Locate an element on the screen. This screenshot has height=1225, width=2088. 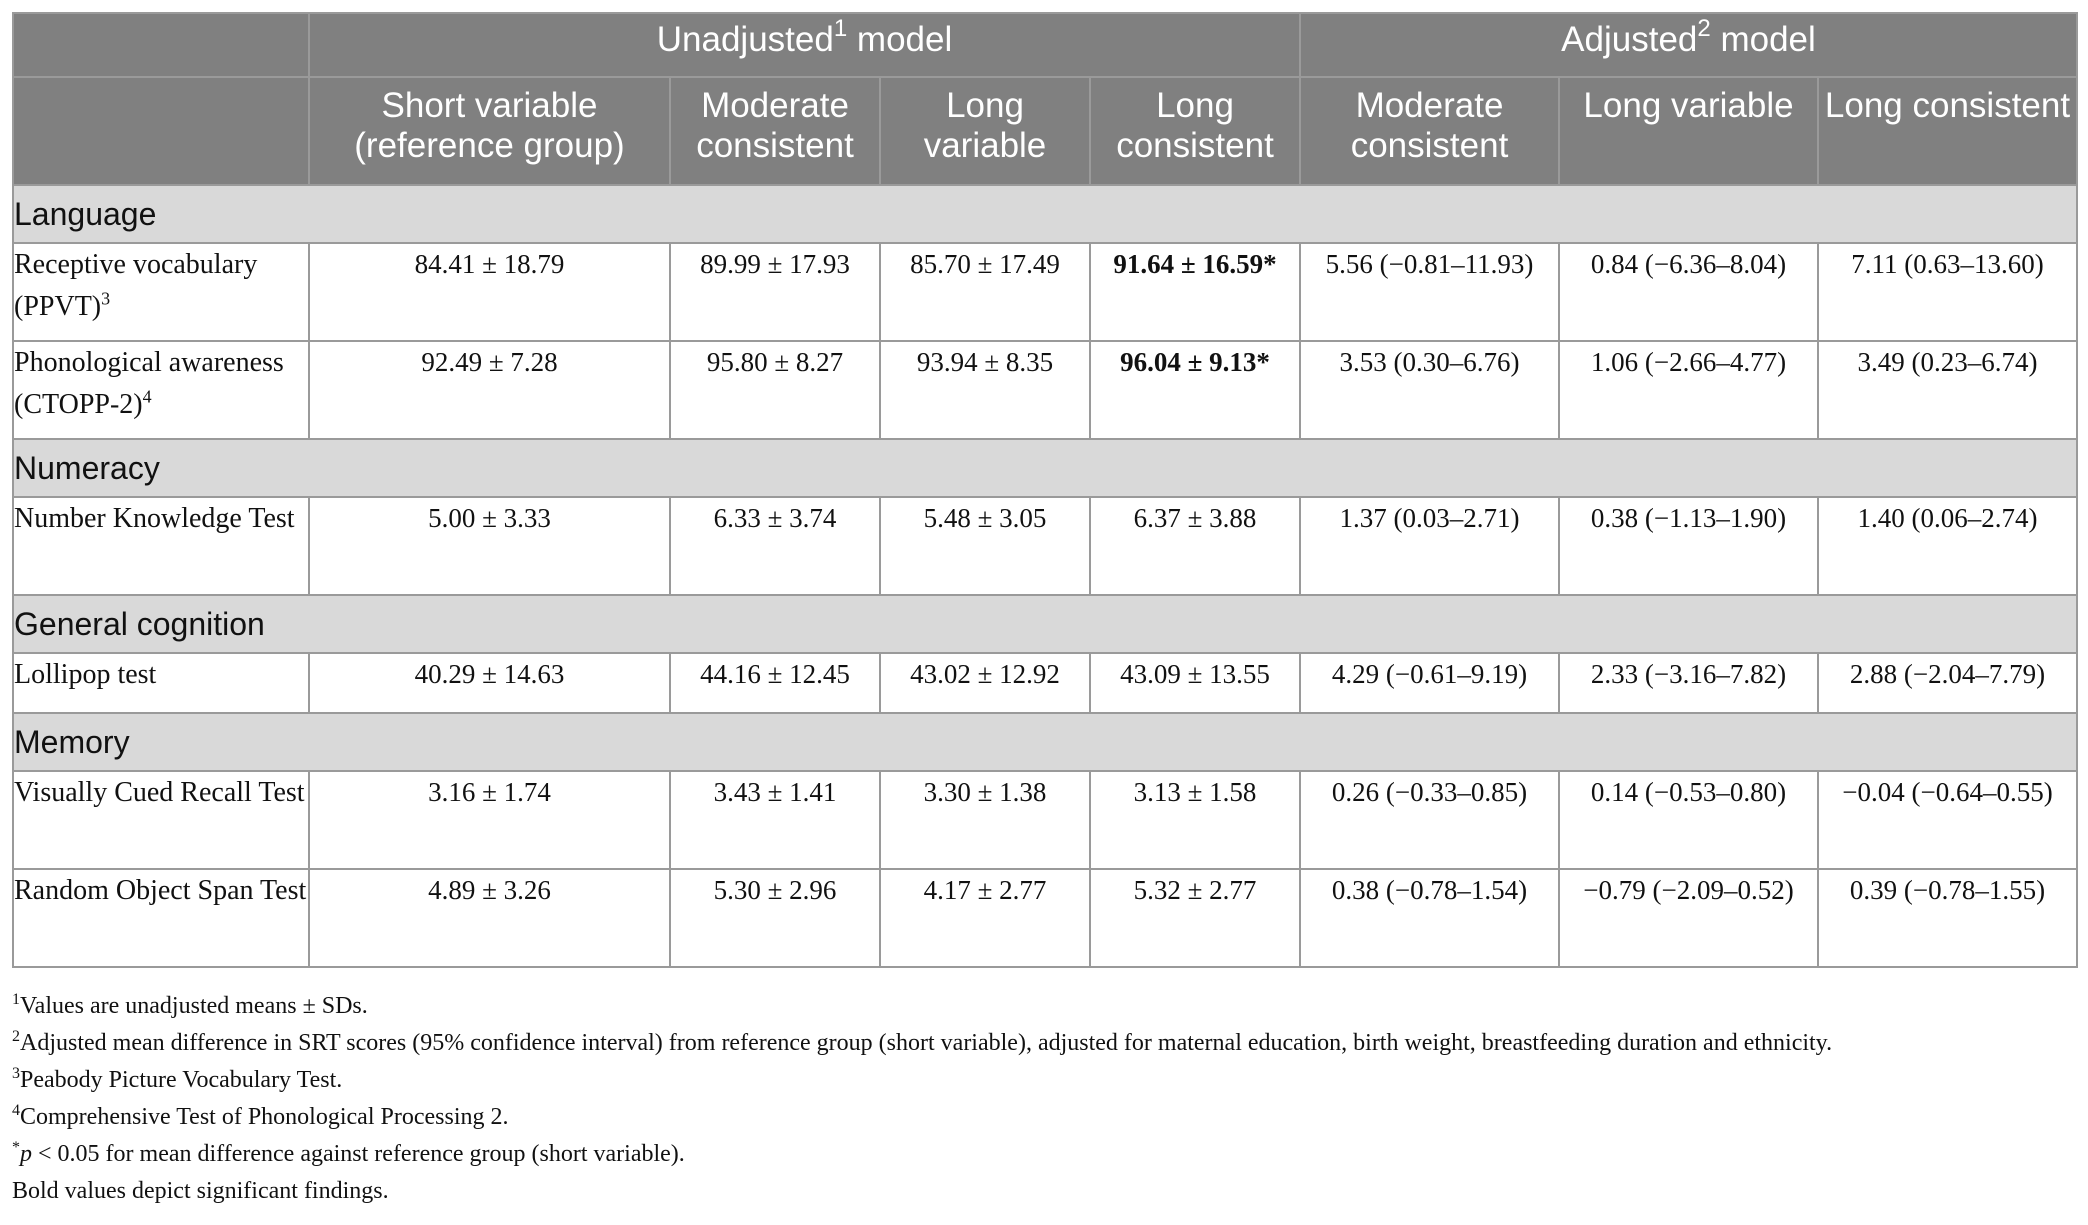
row-label: Phonological awareness (CTOPP-2)4 is located at coordinates (161, 390).